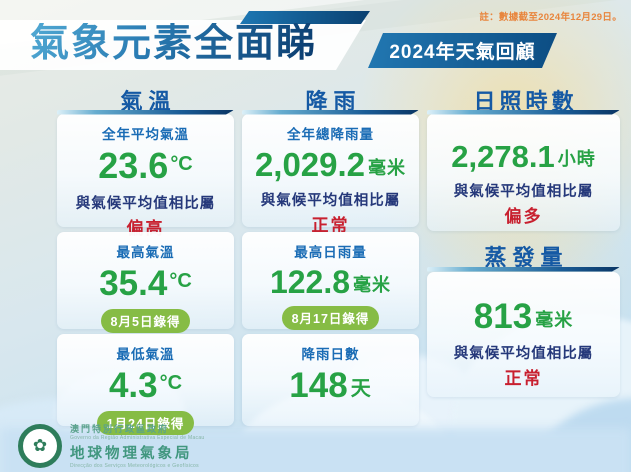 This screenshot has width=631, height=472. I want to click on metric-card-annual-rainfall: 全年總降雨量 2,029.2 毫米 與氣候平均值相比屬 正常, so click(330, 174).